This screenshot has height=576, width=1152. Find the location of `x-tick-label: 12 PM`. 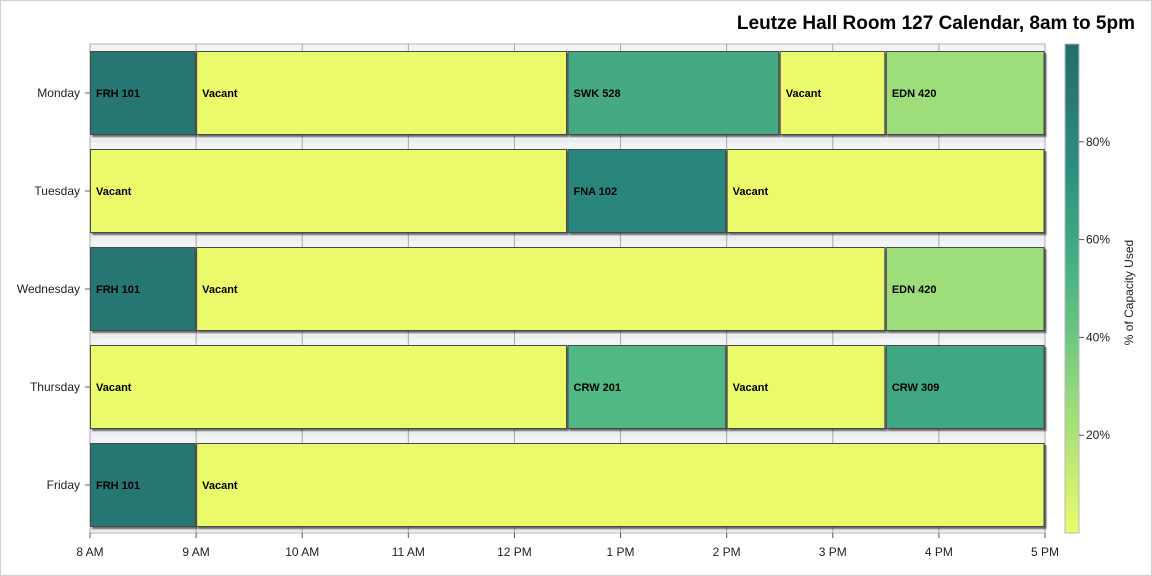

x-tick-label: 12 PM is located at coordinates (514, 552).